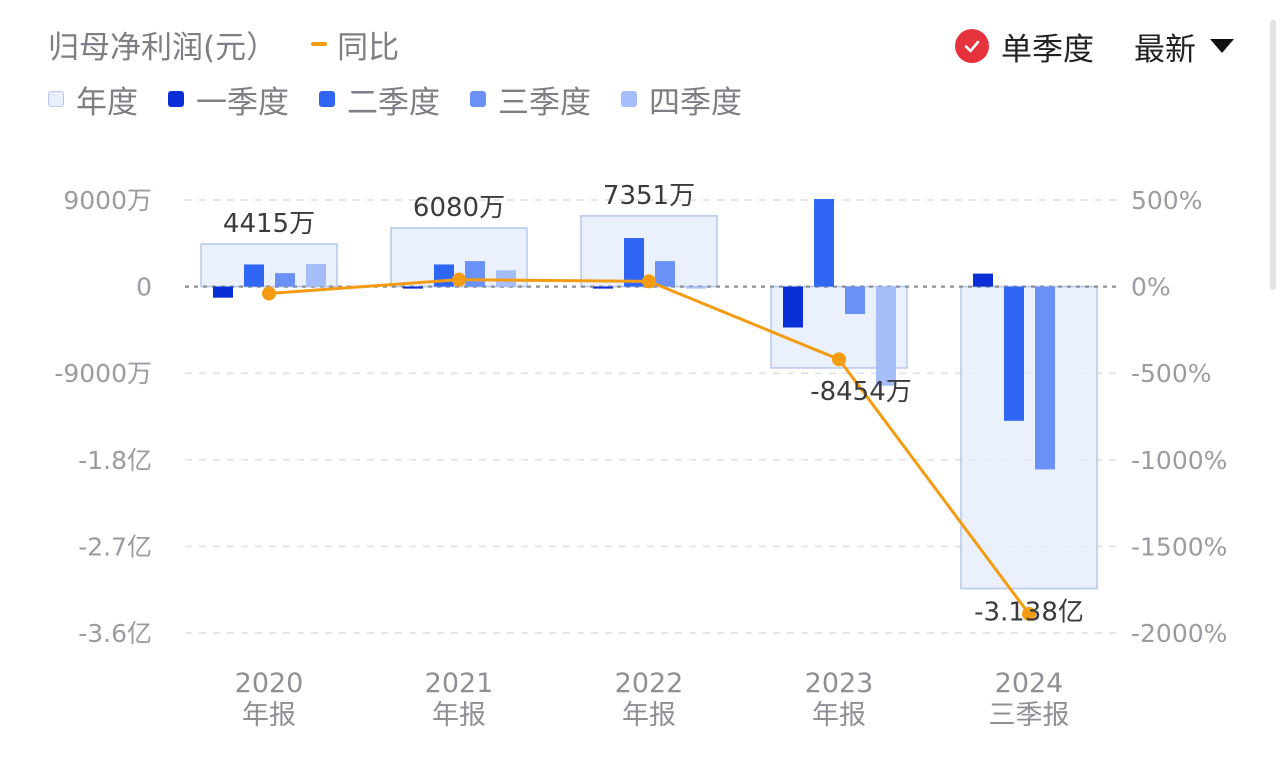 The height and width of the screenshot is (761, 1280). Describe the element at coordinates (1222, 46) in the screenshot. I see `dropdown-triangle-icon` at that location.